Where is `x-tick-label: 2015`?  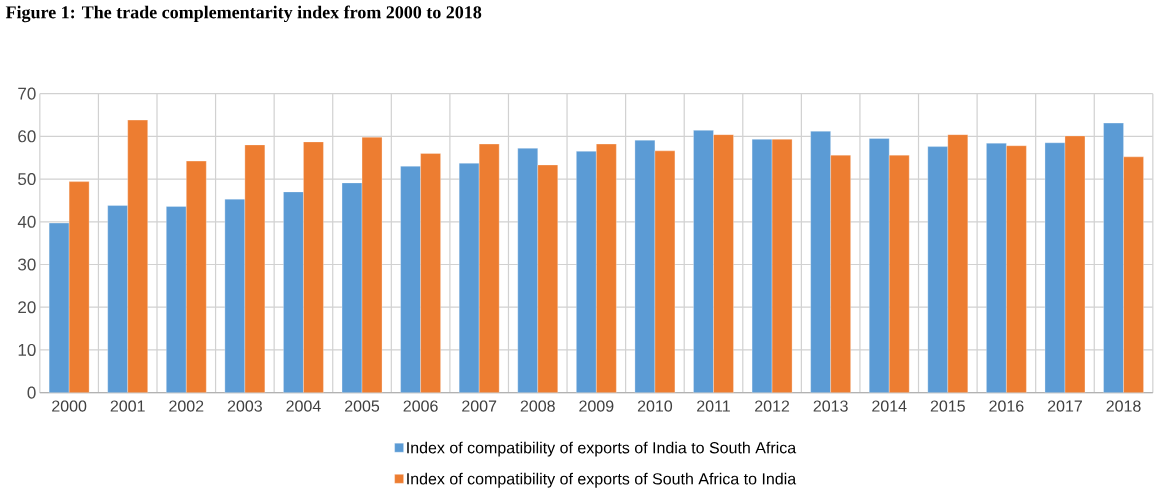
x-tick-label: 2015 is located at coordinates (947, 406).